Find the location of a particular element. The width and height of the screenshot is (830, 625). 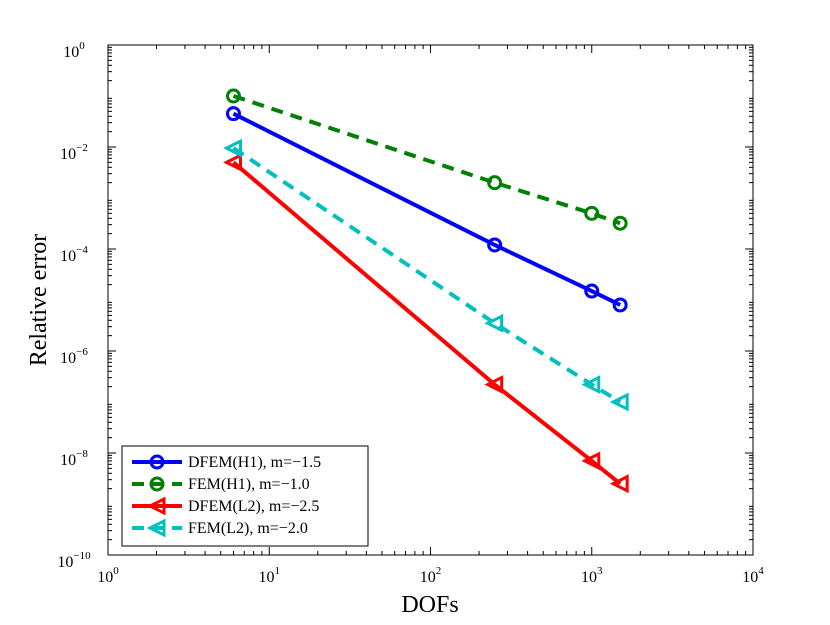

legend-item: DFEM(H1), m=−1.5 is located at coordinates (226, 462).